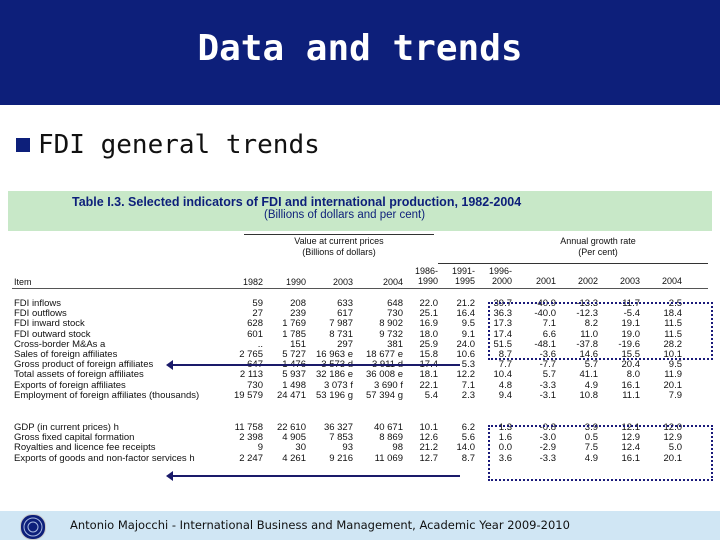 The image size is (720, 540). I want to click on period-header-line1, so click(625, 271).